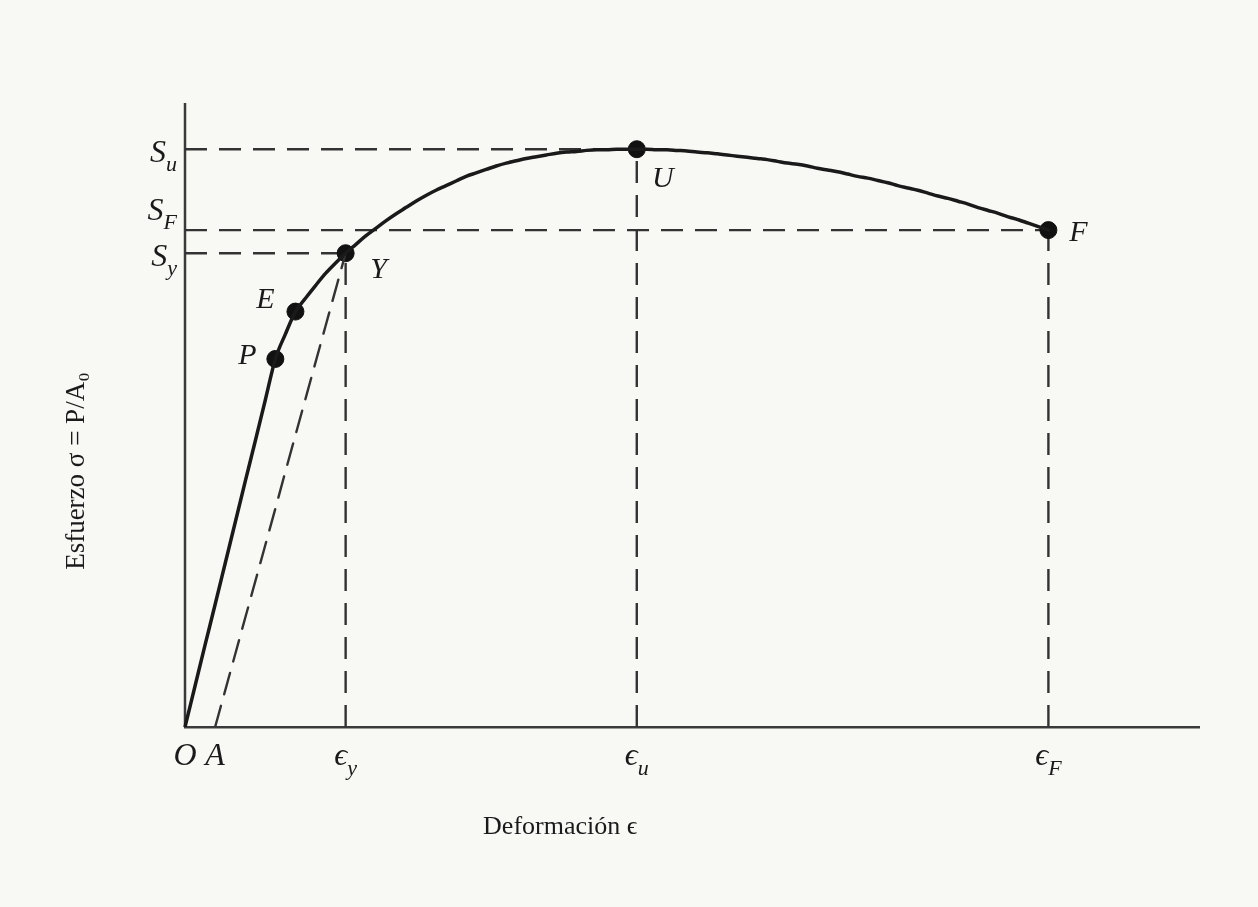 This screenshot has height=907, width=1258. What do you see at coordinates (663, 177) in the screenshot?
I see `annotation: U` at bounding box center [663, 177].